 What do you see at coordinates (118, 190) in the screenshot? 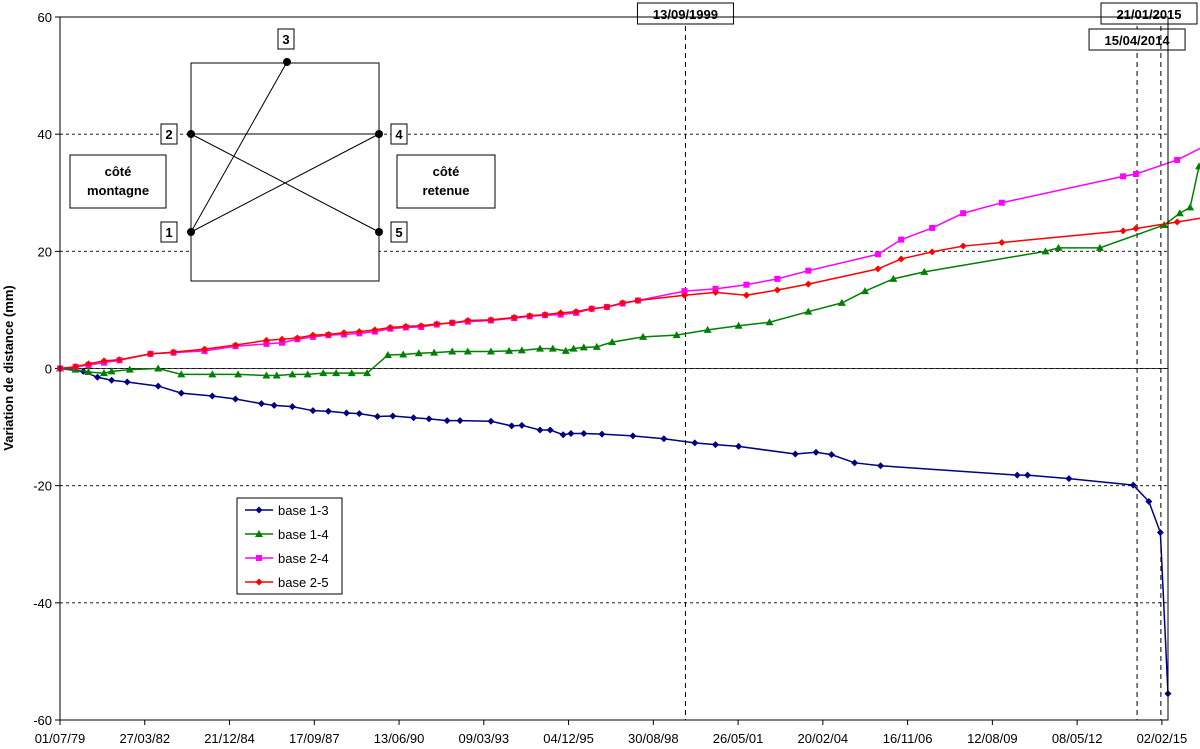
I see `left-side-label-2: montagne` at bounding box center [118, 190].